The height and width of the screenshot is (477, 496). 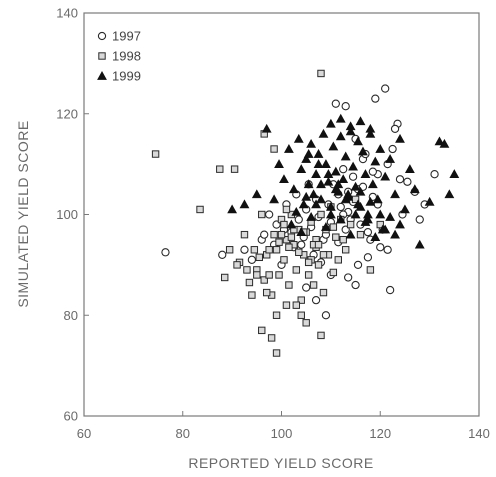 I want to click on legend-item-1997: 1997, so click(x=119, y=36).